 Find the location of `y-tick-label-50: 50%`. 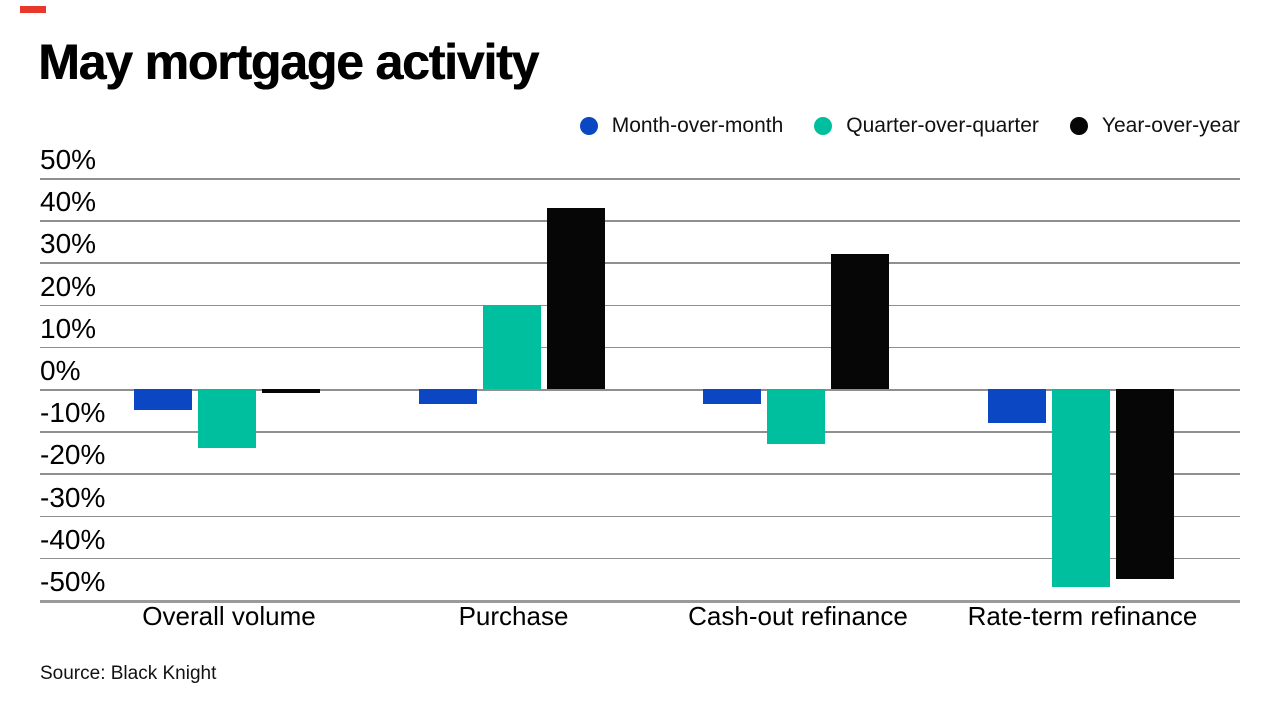

y-tick-label-50: 50% is located at coordinates (68, 159).